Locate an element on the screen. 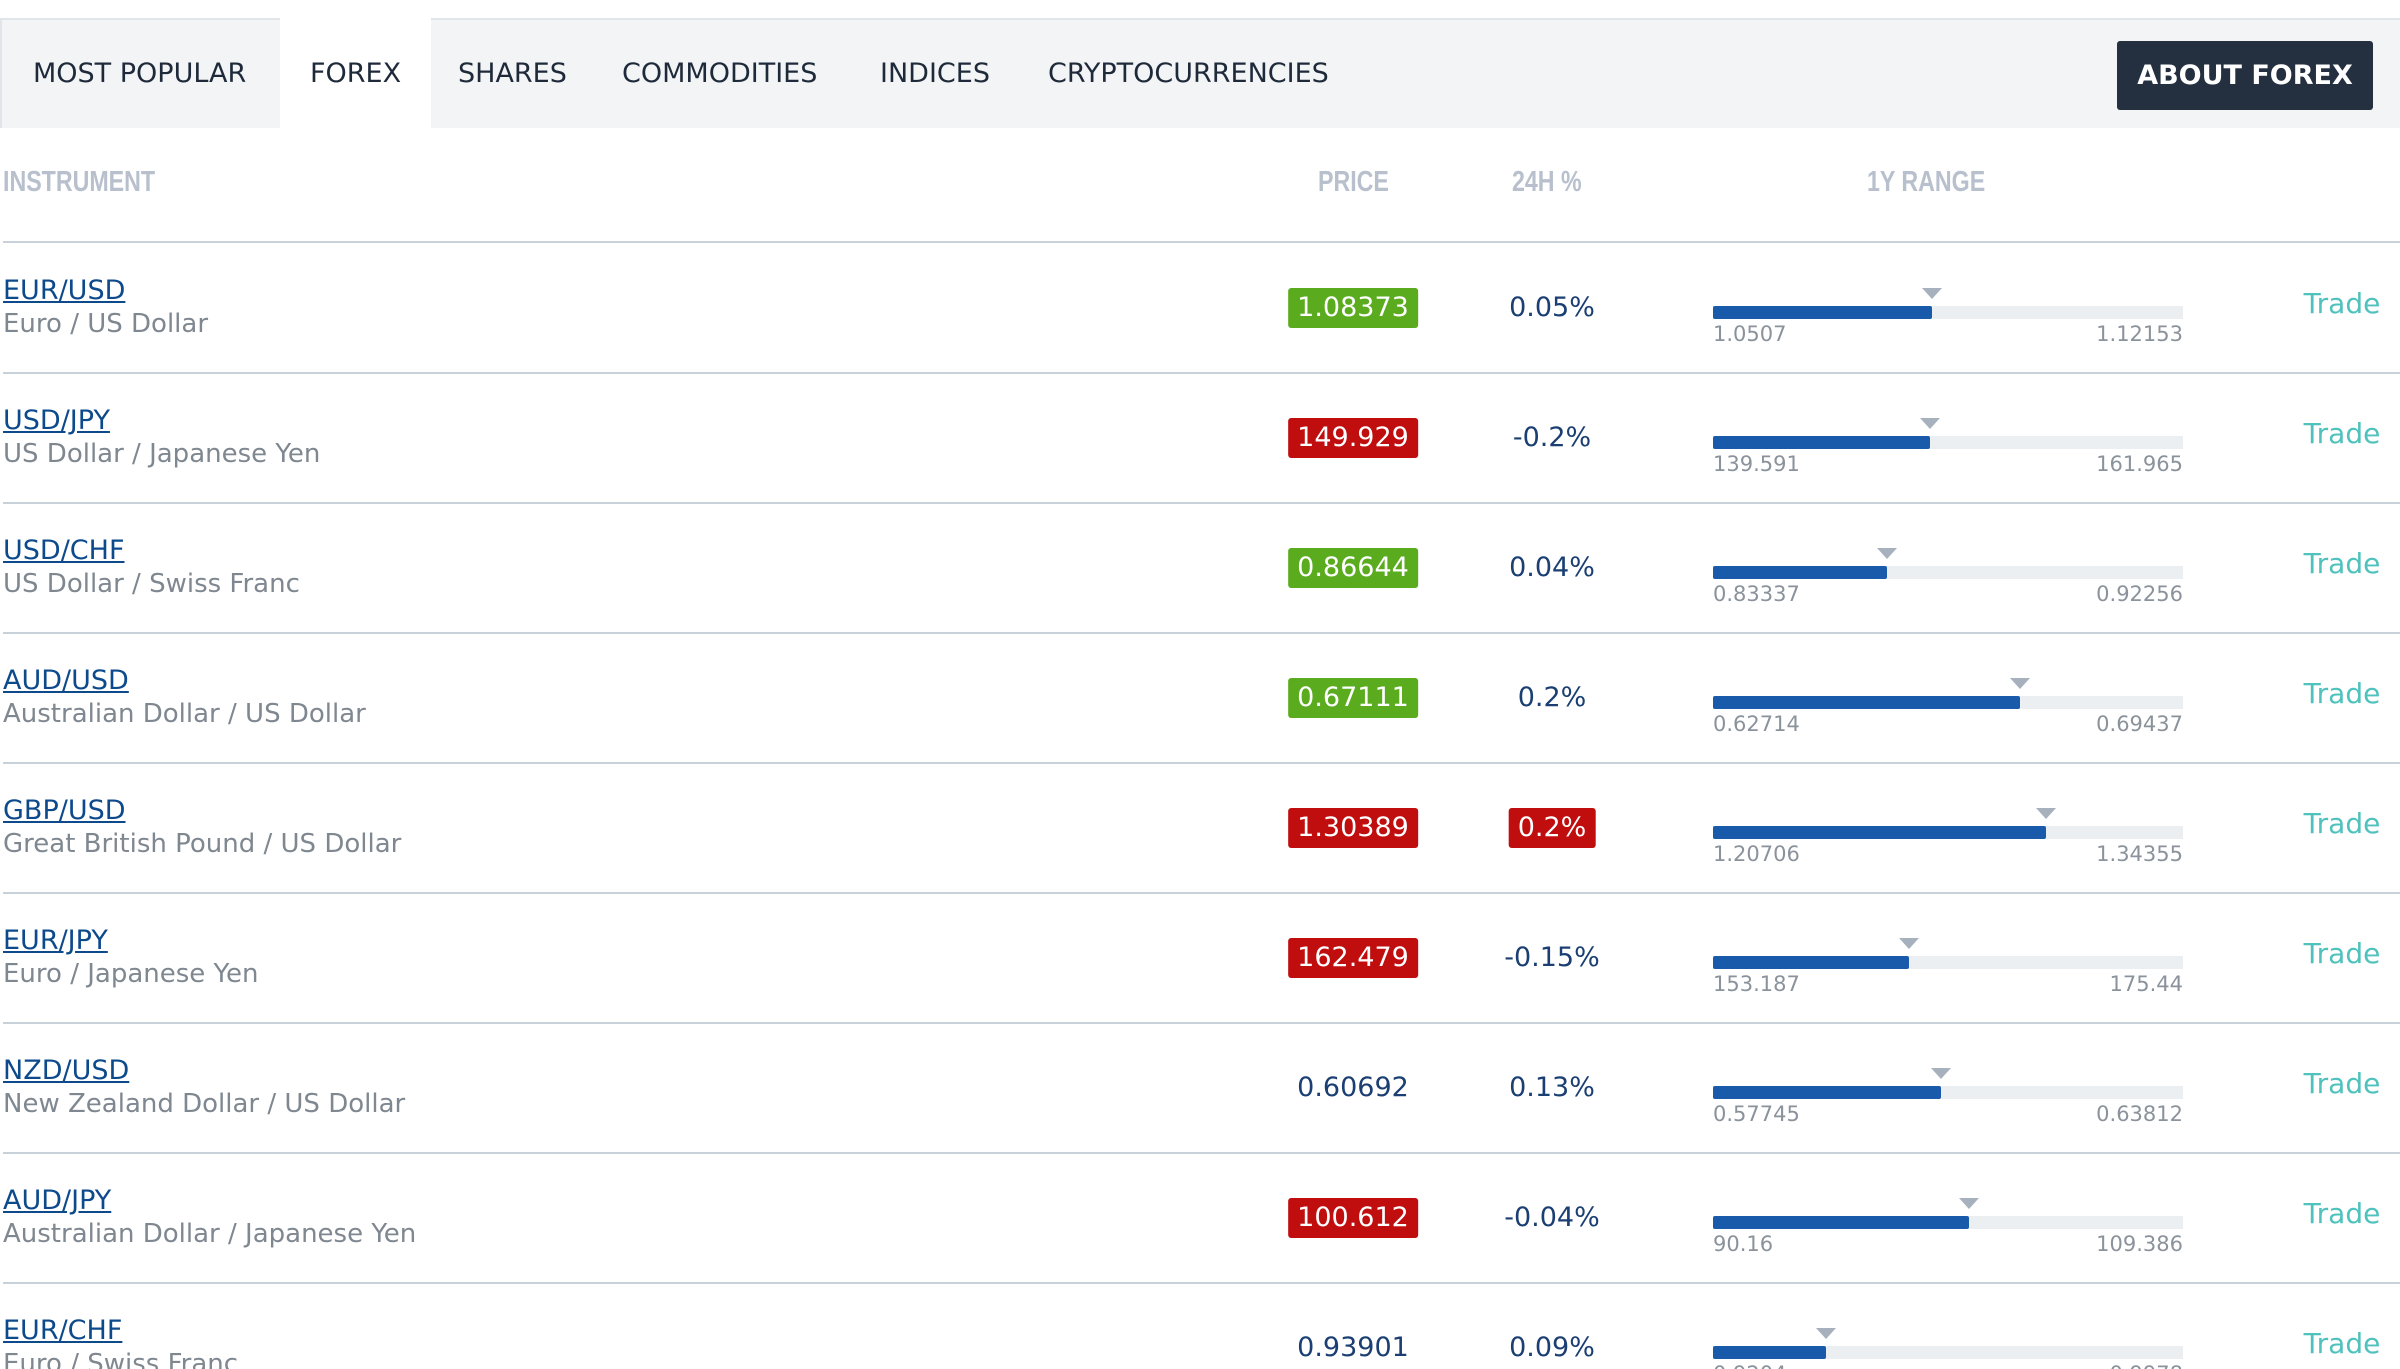 The image size is (2400, 1369). column-header: INSTRUMENT is located at coordinates (79, 182).